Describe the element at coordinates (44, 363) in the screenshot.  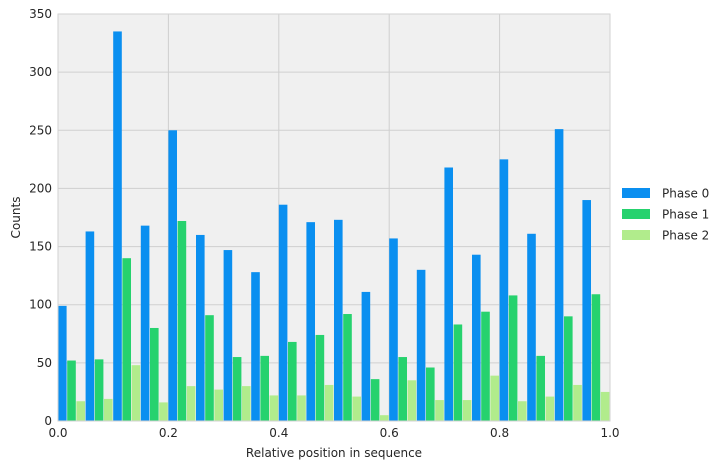
I see `y-tick-label: 50` at that location.